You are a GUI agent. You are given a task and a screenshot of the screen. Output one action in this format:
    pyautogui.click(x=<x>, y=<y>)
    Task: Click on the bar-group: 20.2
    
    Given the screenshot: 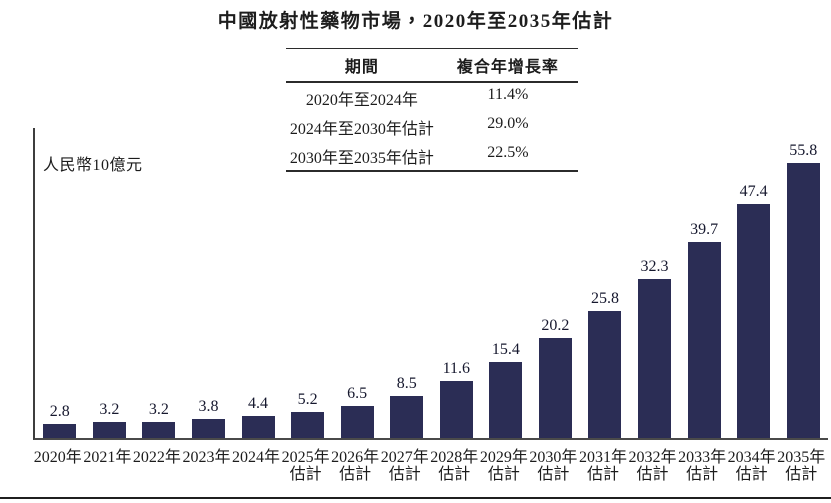 What is the action you would take?
    pyautogui.click(x=556, y=377)
    